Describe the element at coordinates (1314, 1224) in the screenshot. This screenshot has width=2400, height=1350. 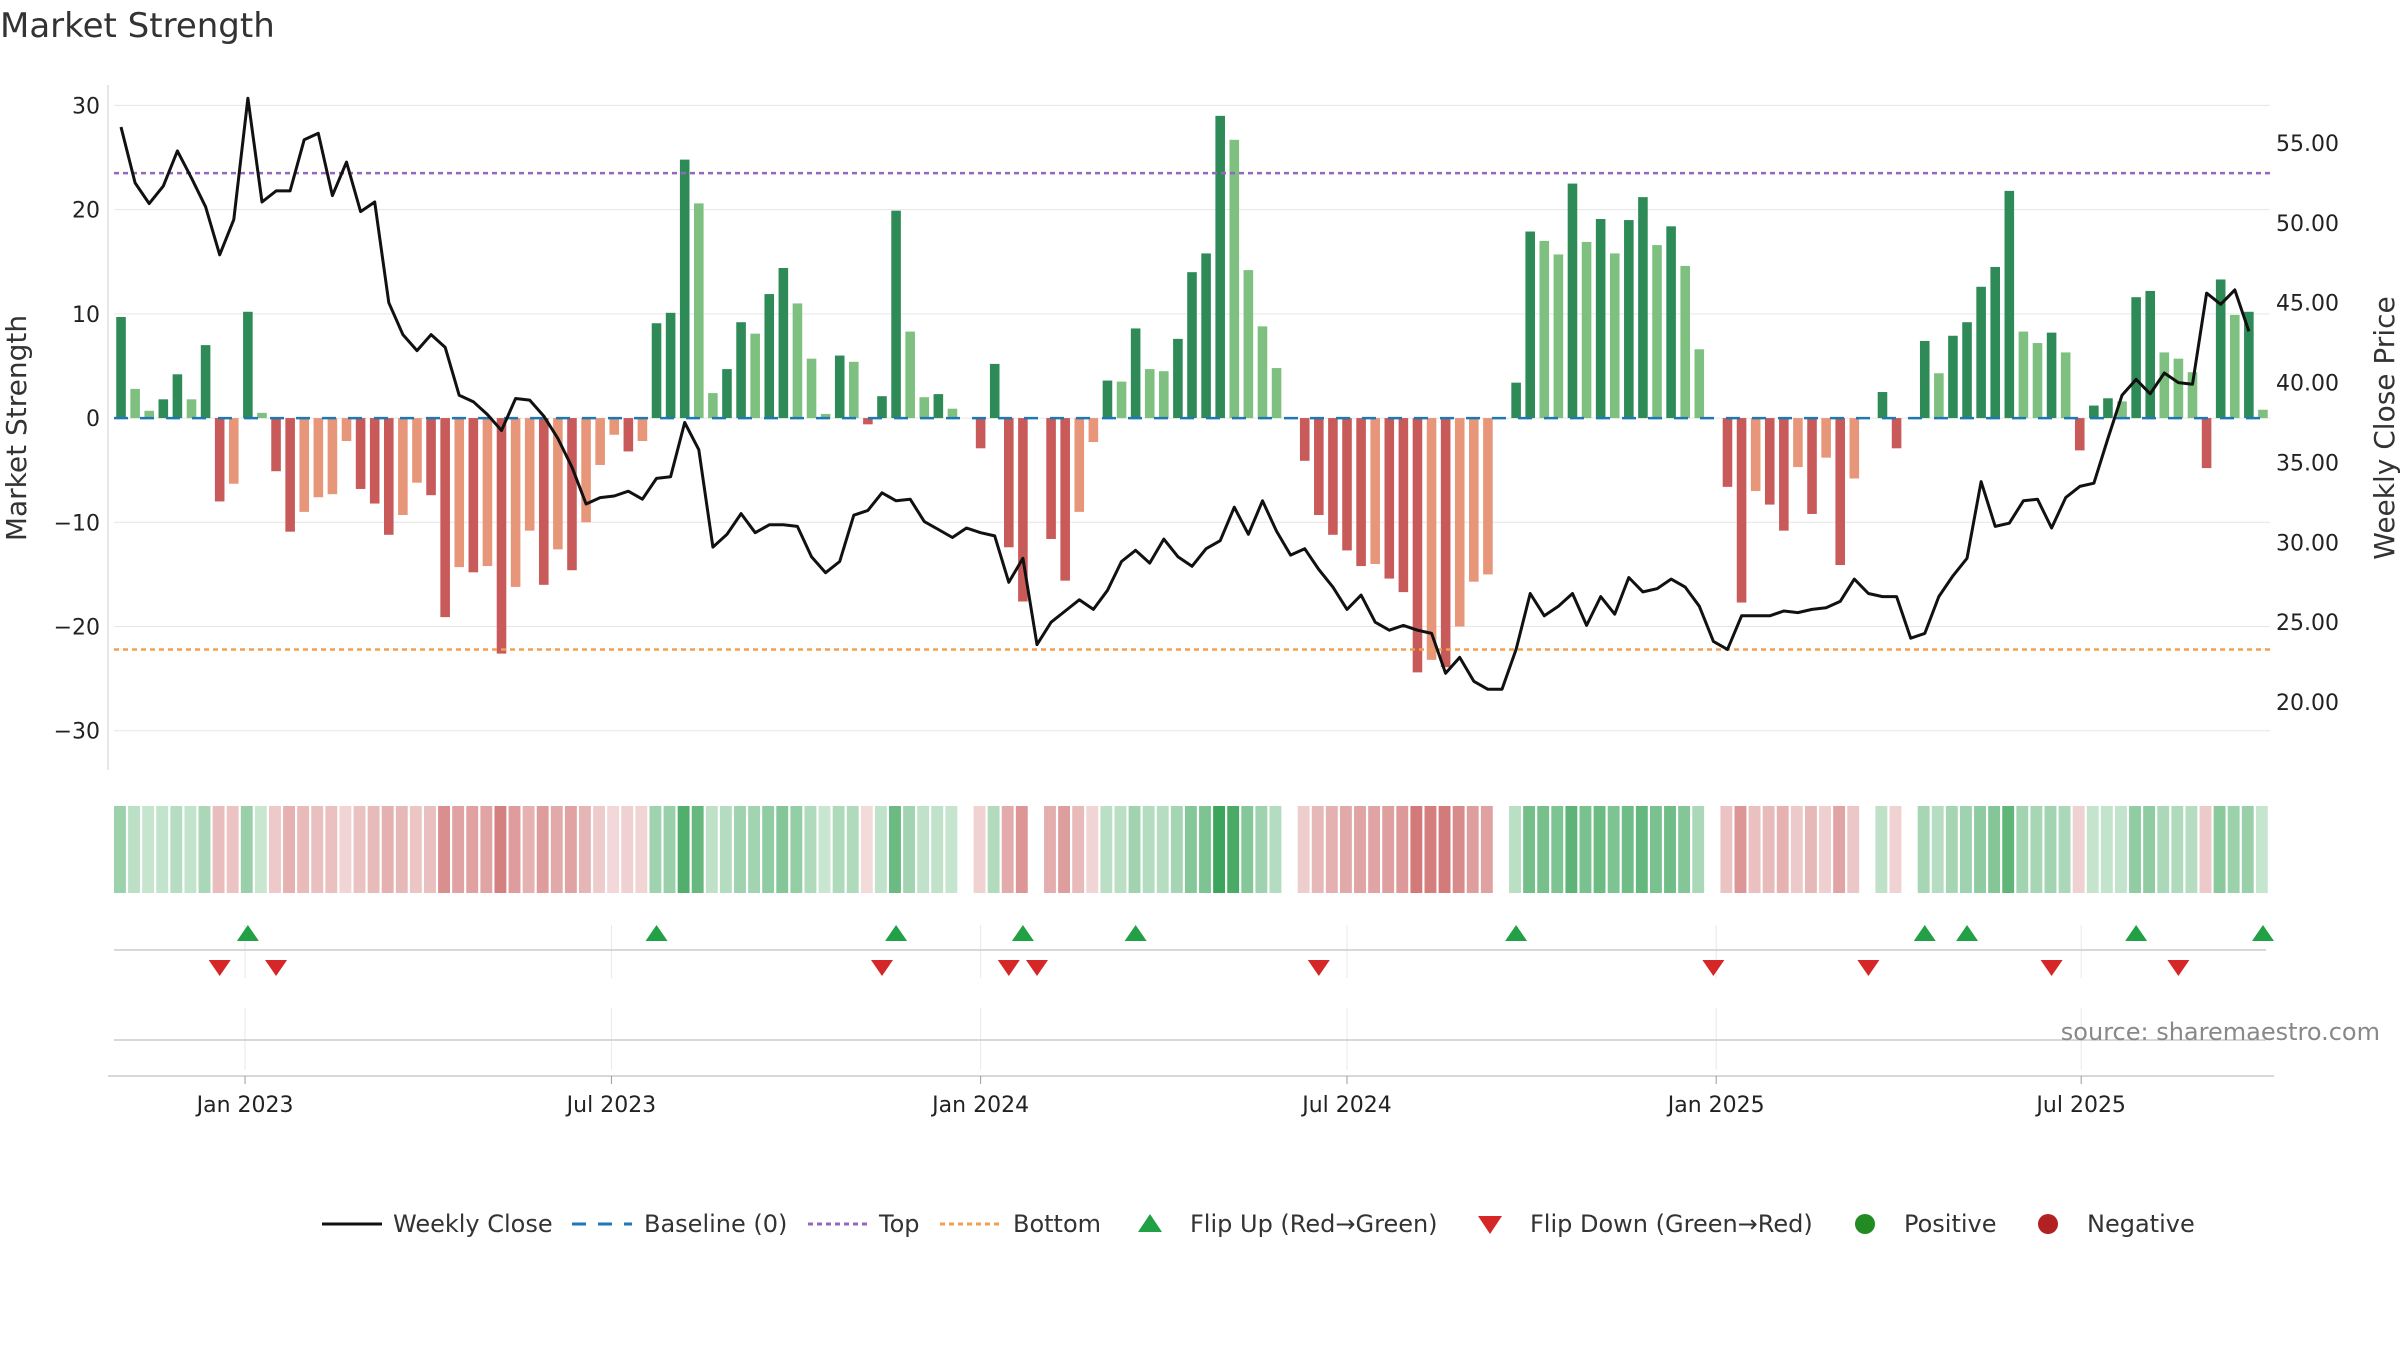
I see `legend-label: Flip Up (Red→Green)` at that location.